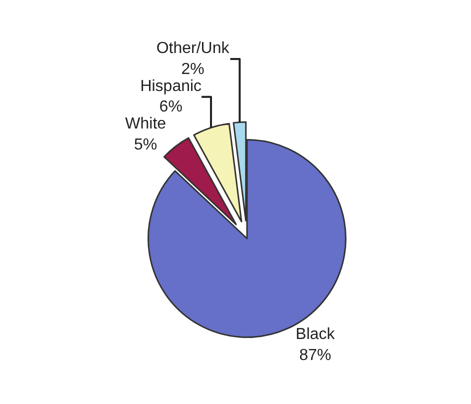 This screenshot has height=404, width=471. Describe the element at coordinates (316, 335) in the screenshot. I see `slice-label: Black` at that location.